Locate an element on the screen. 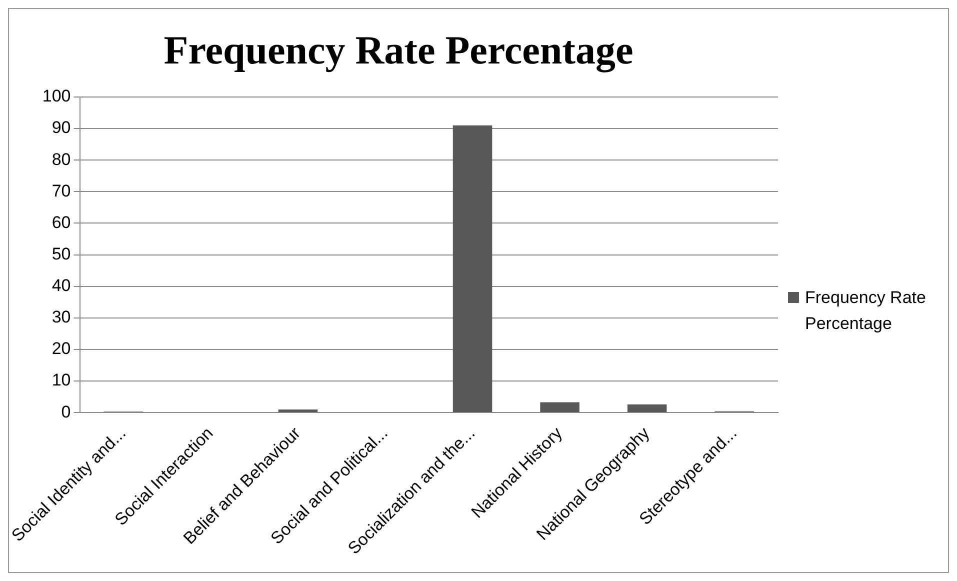 This screenshot has width=957, height=581. y-tick-label: 20 is located at coordinates (61, 348).